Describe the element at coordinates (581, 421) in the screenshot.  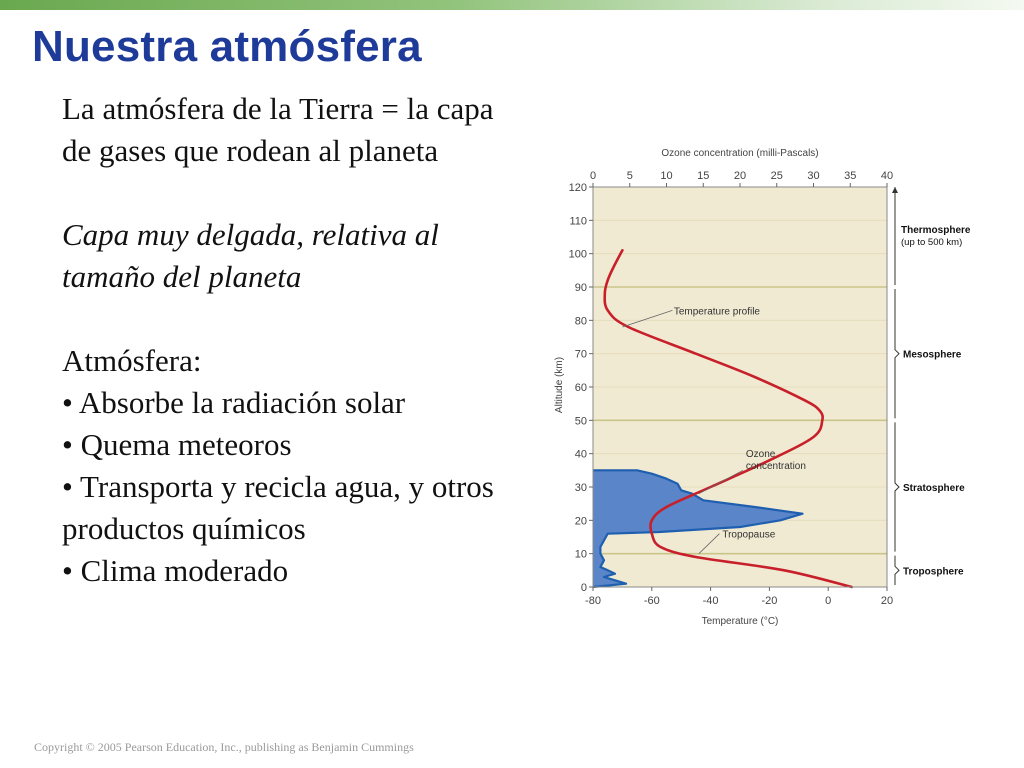
I see `y-tick-label: 50` at that location.